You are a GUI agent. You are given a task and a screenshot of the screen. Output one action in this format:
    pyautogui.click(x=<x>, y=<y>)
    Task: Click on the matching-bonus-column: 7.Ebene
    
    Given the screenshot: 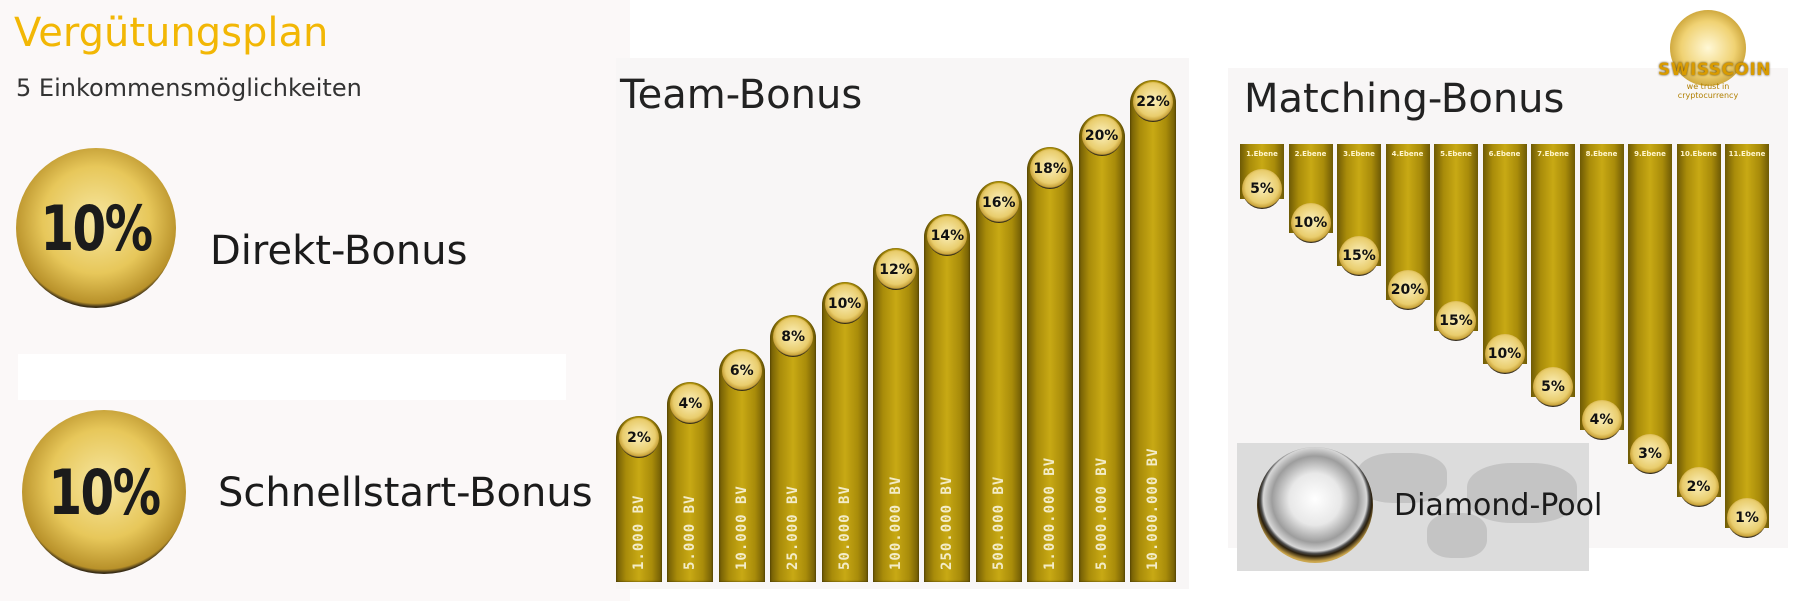 What is the action you would take?
    pyautogui.click(x=1553, y=270)
    